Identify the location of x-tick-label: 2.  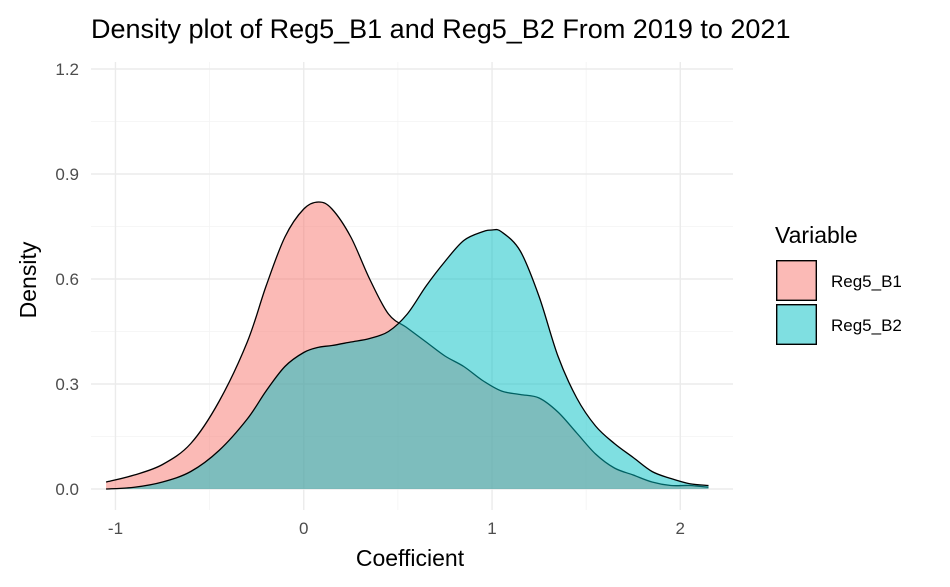
(680, 528).